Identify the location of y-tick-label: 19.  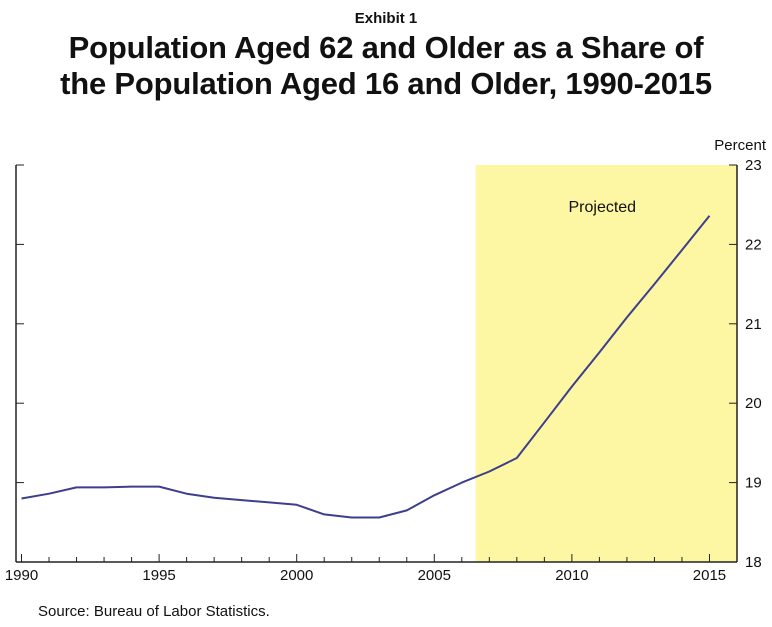
(753, 483).